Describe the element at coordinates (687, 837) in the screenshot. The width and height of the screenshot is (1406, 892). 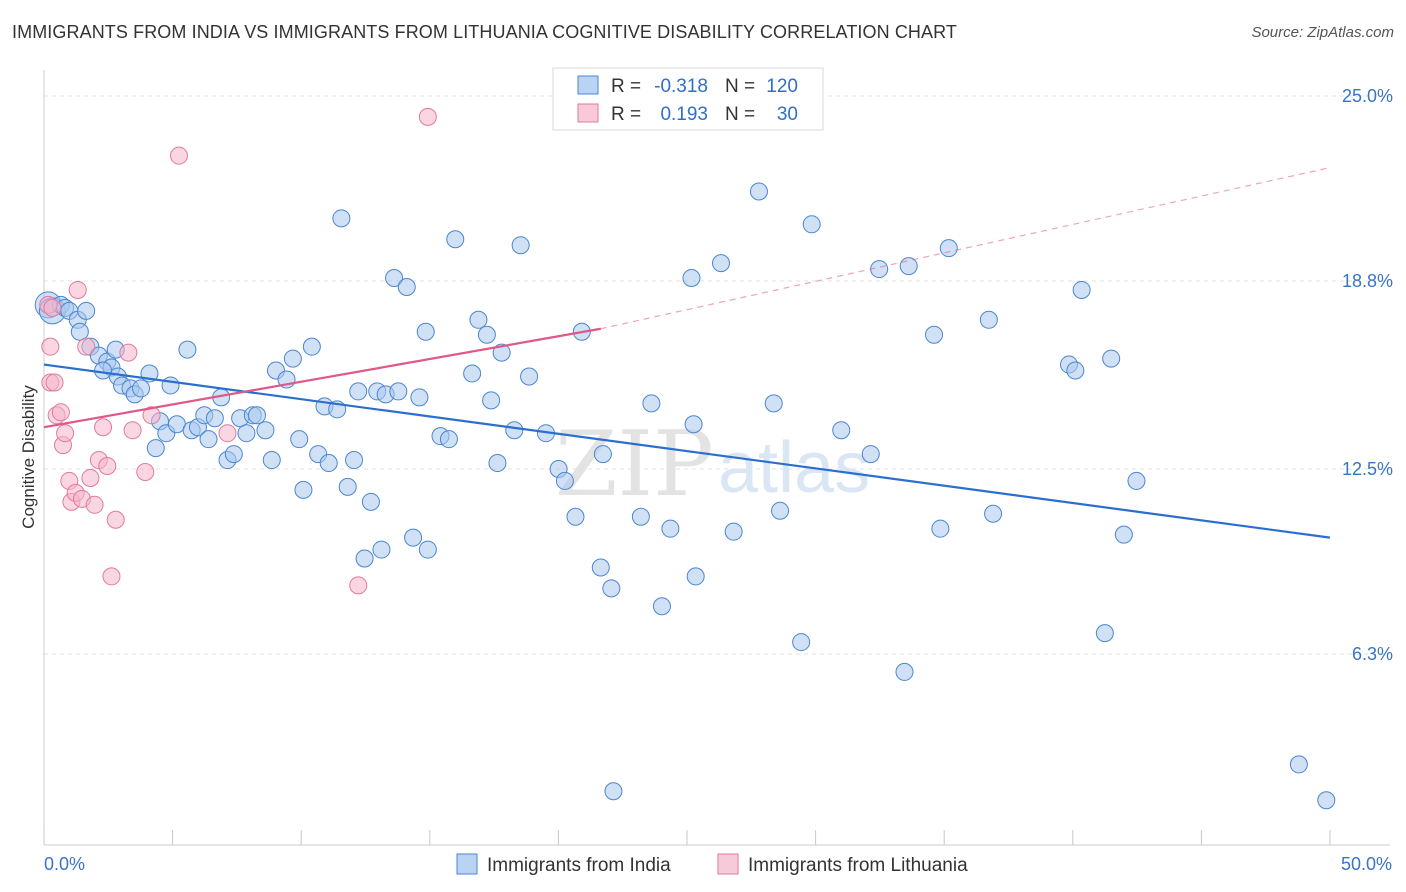
I see `x-tick-marks` at that location.